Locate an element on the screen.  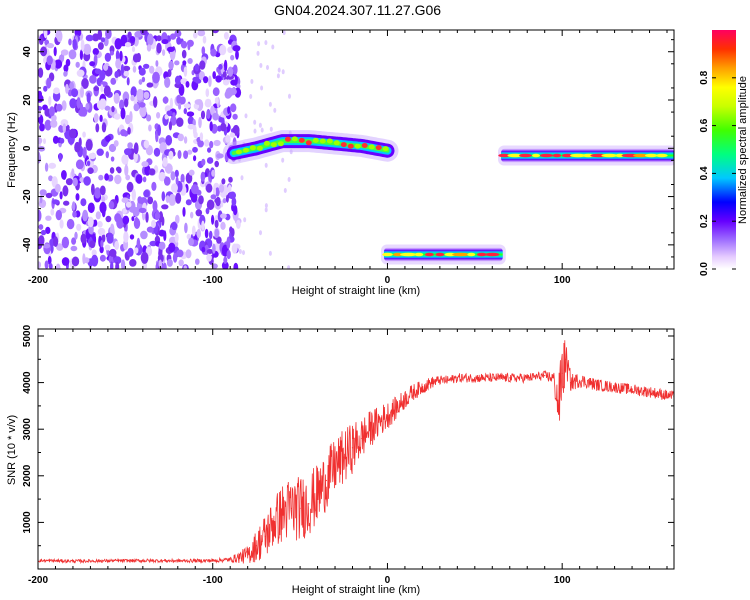
y-tick-label: 0 is located at coordinates (27, 148).